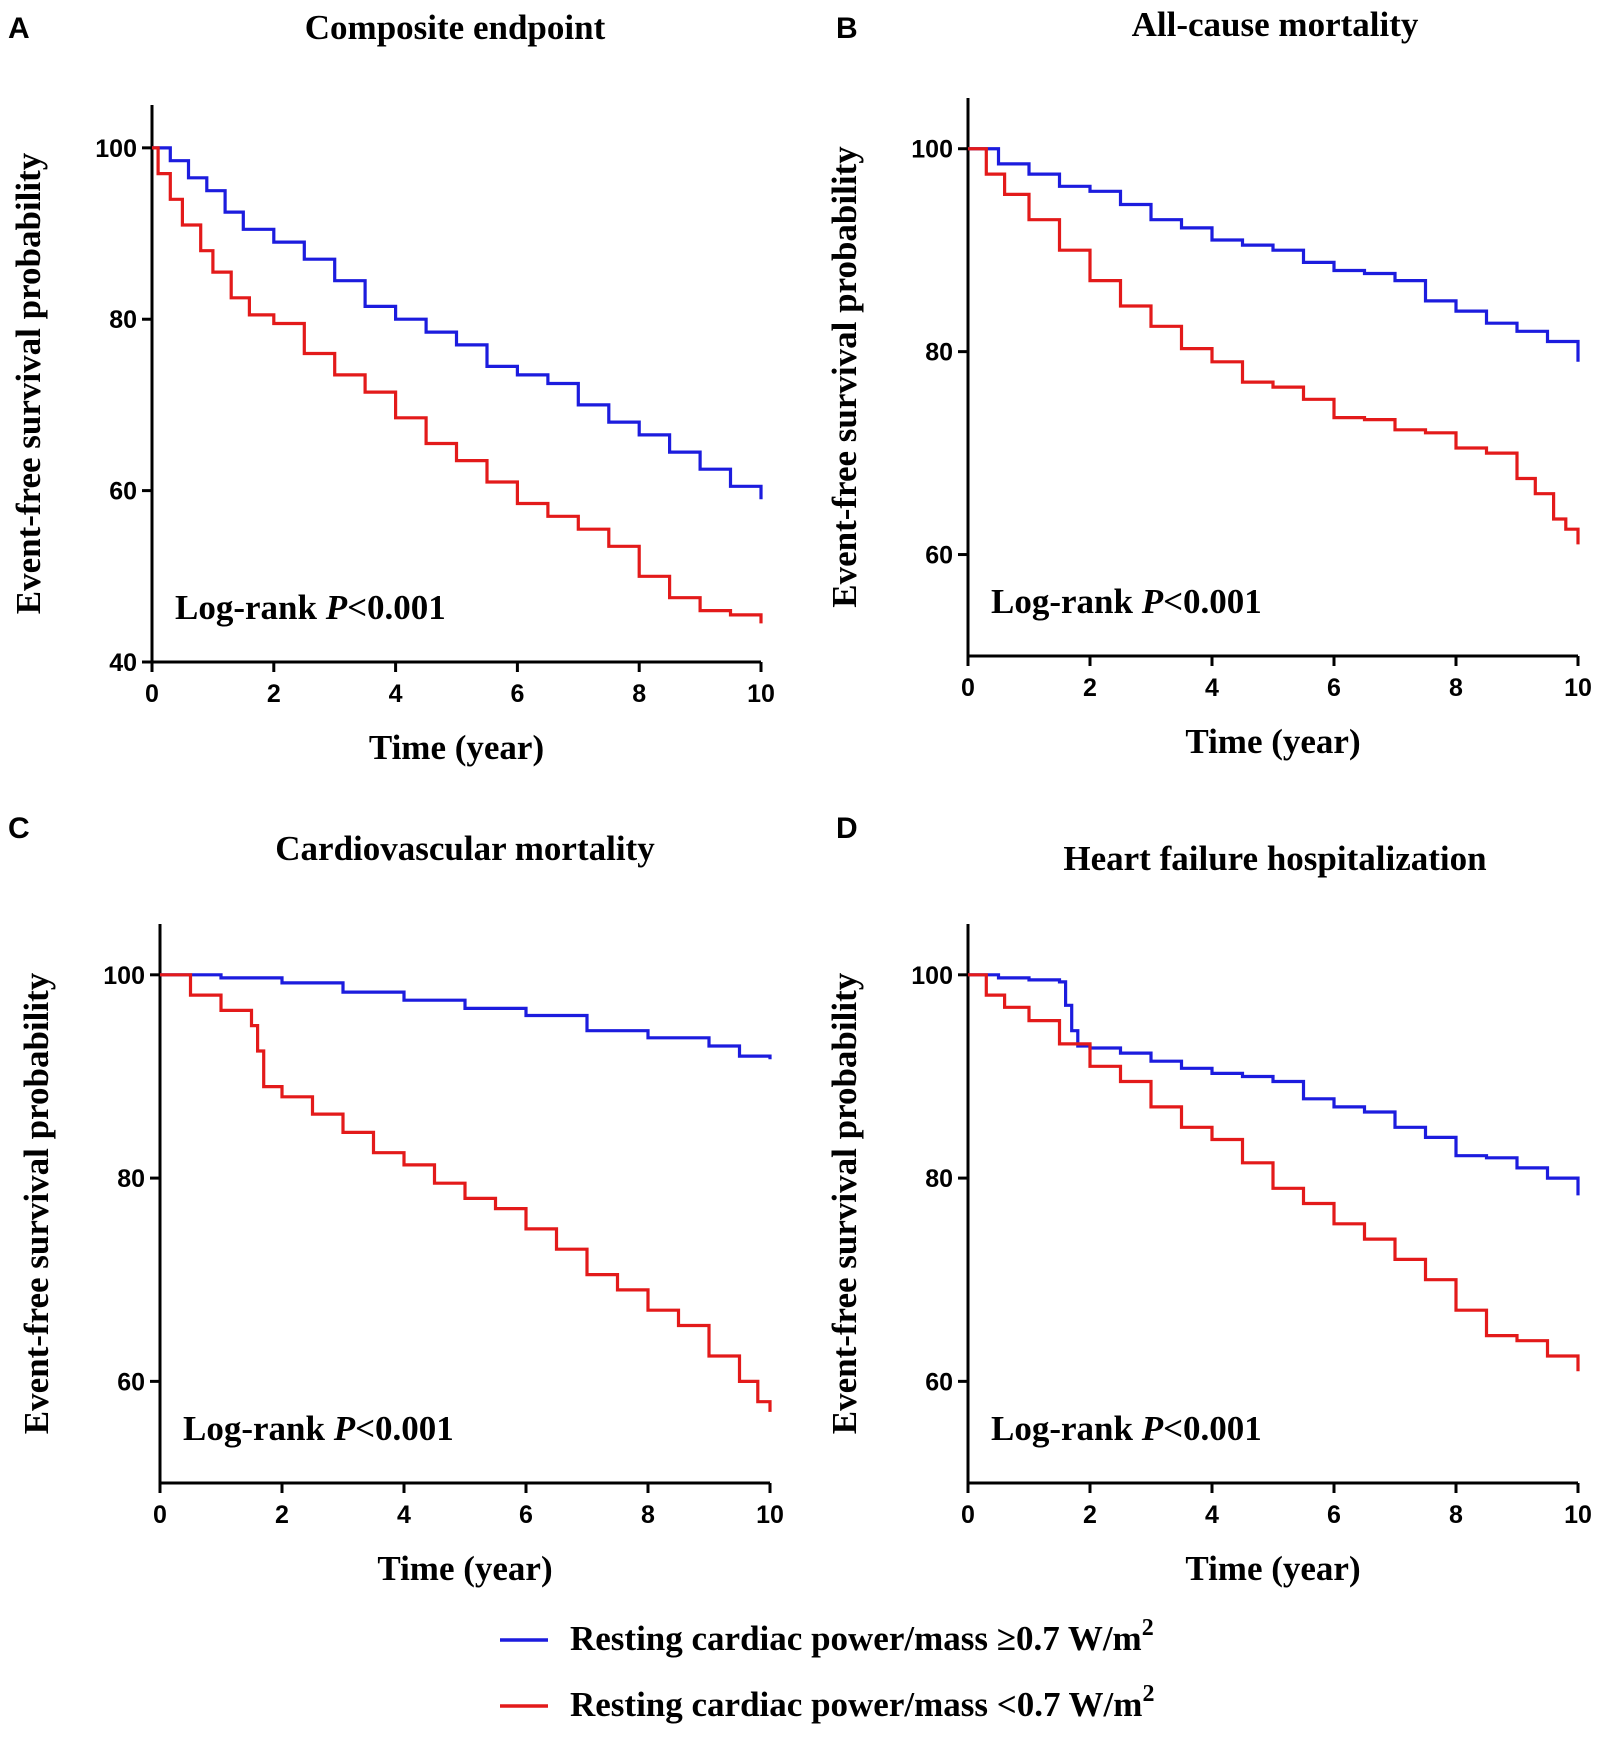 The width and height of the screenshot is (1606, 1743). Describe the element at coordinates (1275, 24) in the screenshot. I see `chart-title: All-cause mortality` at that location.